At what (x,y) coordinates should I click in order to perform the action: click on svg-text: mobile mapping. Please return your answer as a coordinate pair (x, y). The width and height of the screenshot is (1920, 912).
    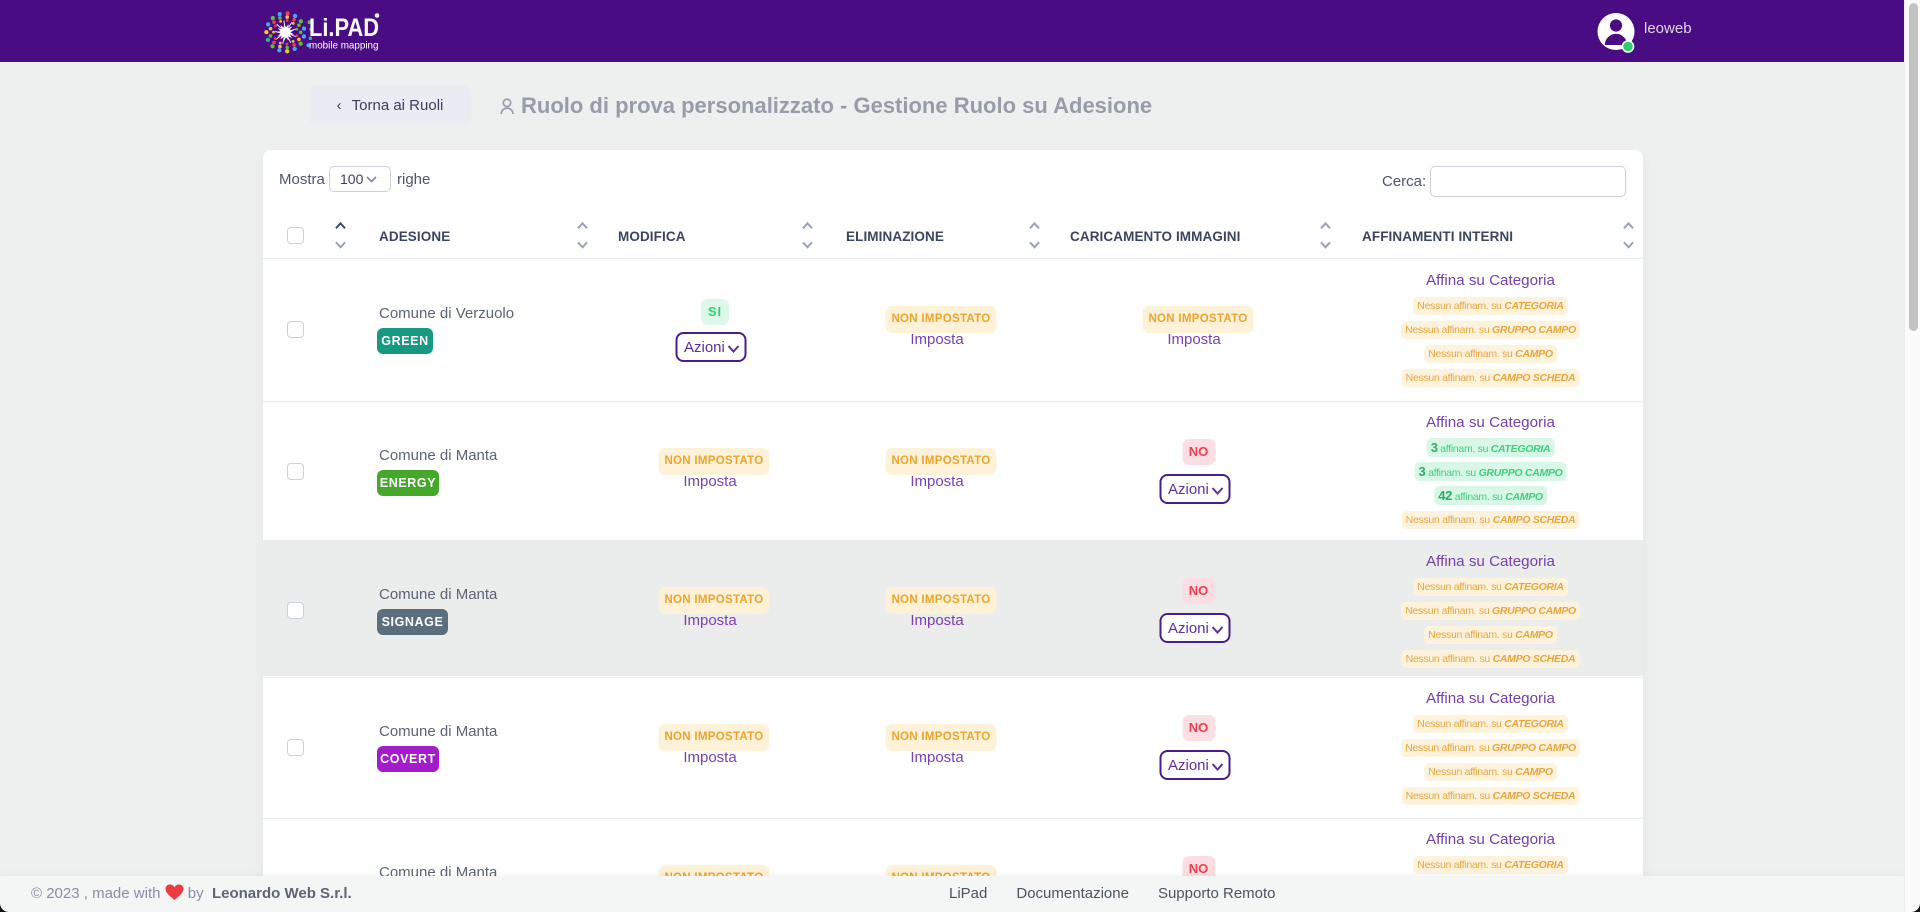
    Looking at the image, I should click on (344, 46).